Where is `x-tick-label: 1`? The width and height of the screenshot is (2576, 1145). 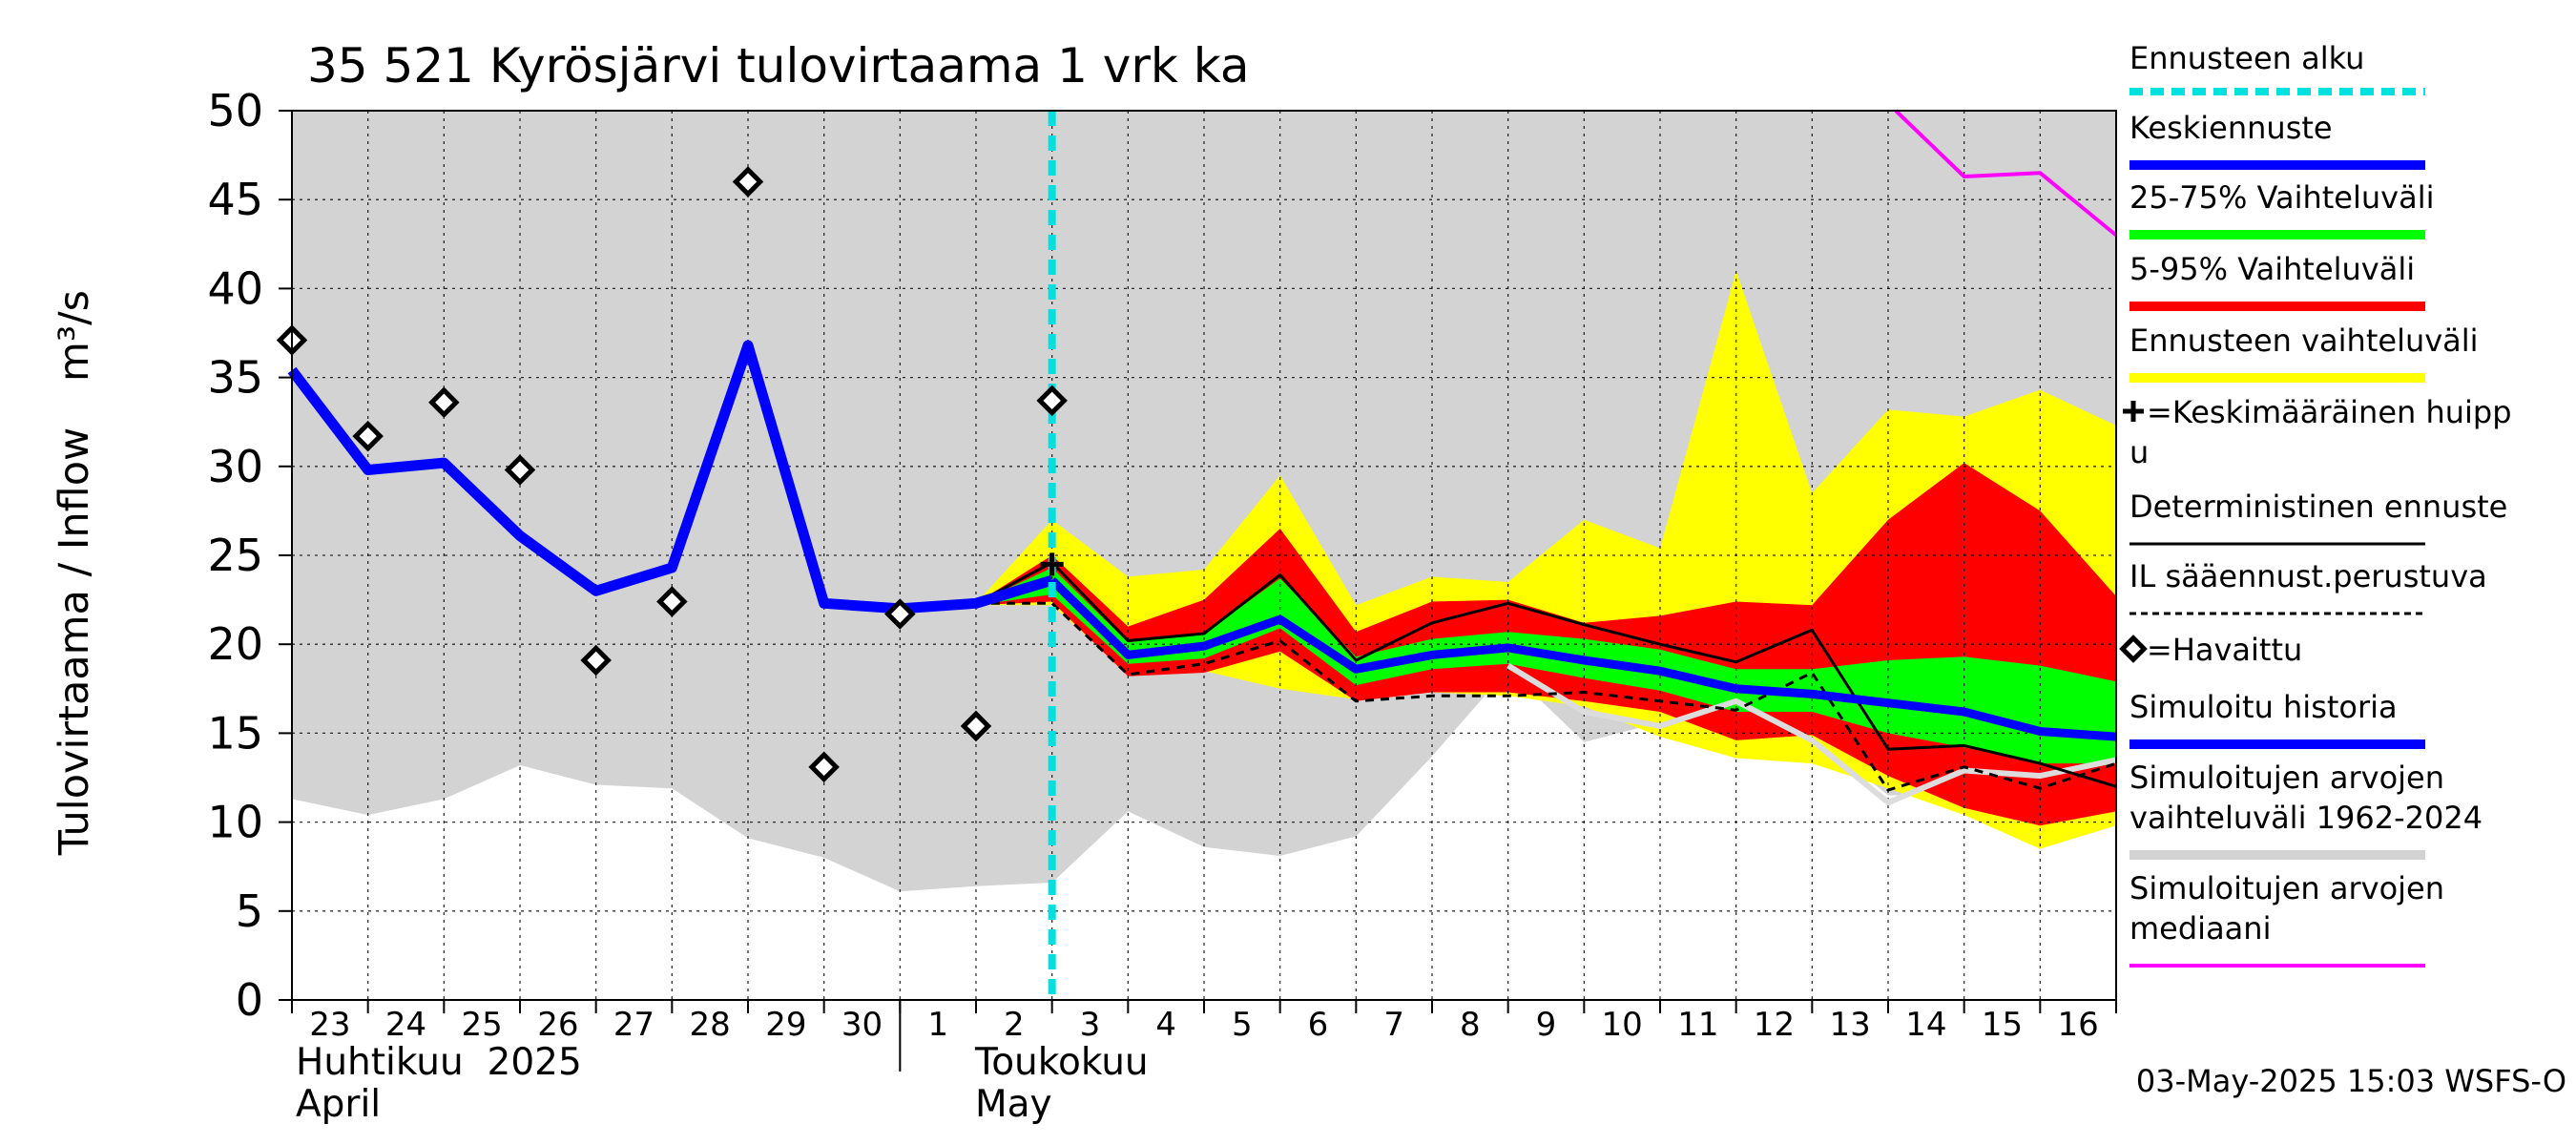
x-tick-label: 1 is located at coordinates (937, 1025).